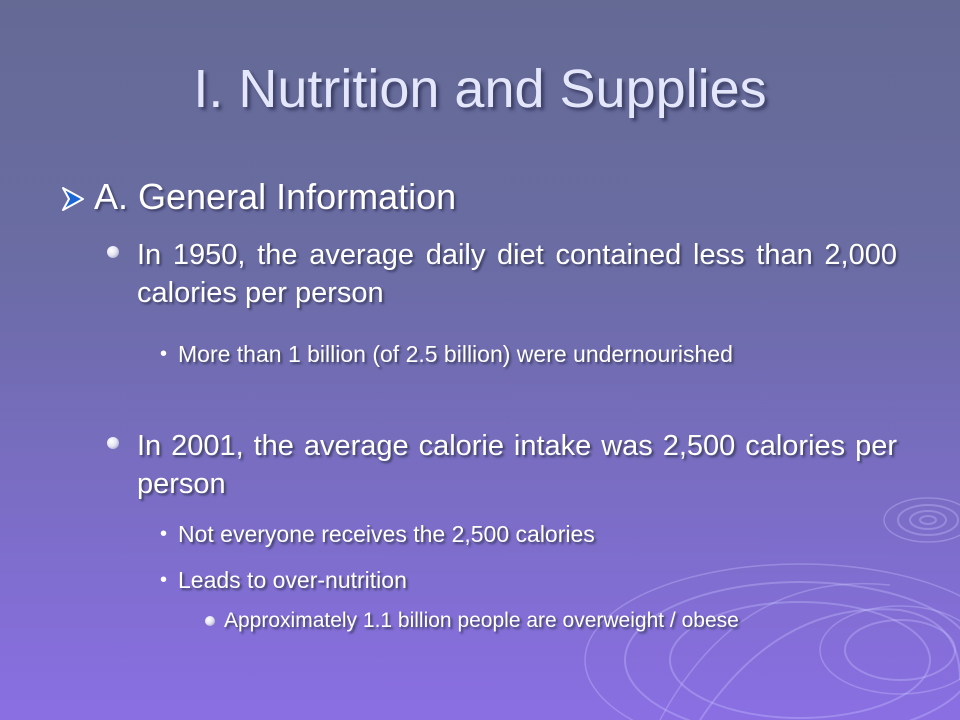 Image resolution: width=960 pixels, height=720 pixels. I want to click on point-2-subpoint-2: Leads to over-nutrition, so click(292, 580).